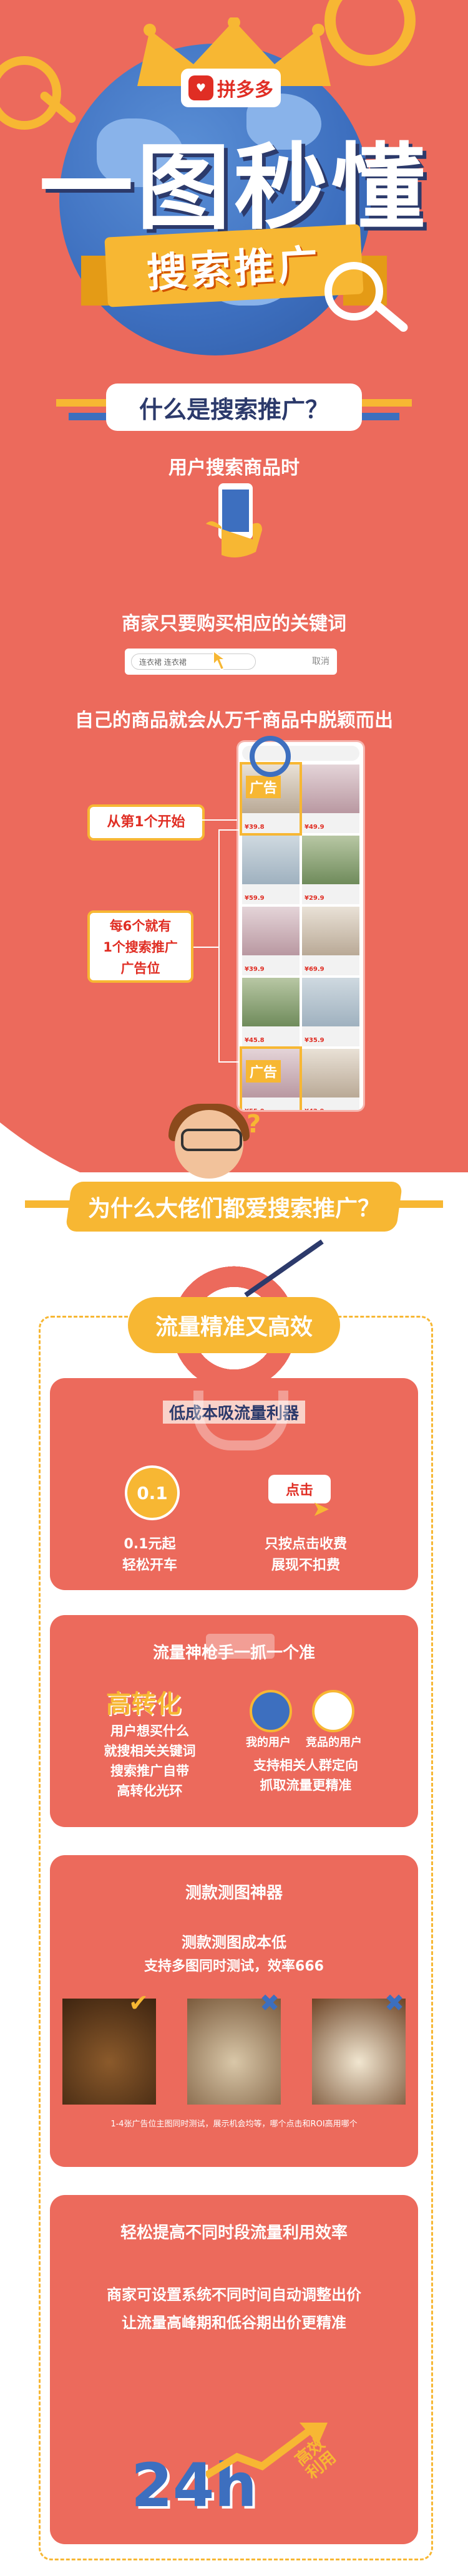 This screenshot has width=468, height=2576. Describe the element at coordinates (234, 1942) in the screenshot. I see `card3-line1: 测款测图成本低` at that location.